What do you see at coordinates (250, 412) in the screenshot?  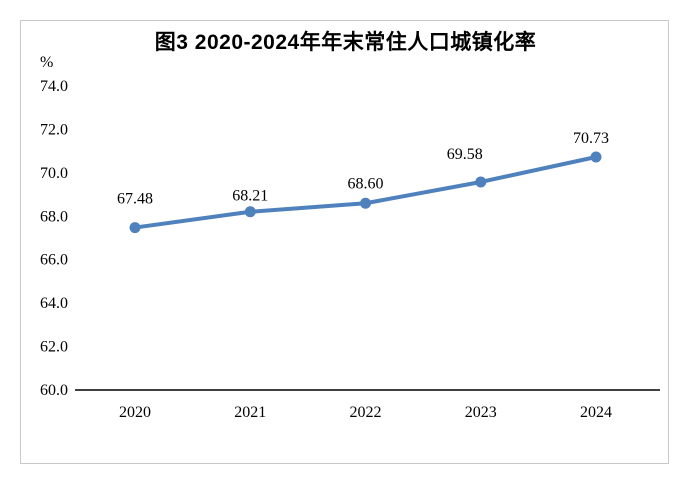 I see `x-tick-label: 2021` at bounding box center [250, 412].